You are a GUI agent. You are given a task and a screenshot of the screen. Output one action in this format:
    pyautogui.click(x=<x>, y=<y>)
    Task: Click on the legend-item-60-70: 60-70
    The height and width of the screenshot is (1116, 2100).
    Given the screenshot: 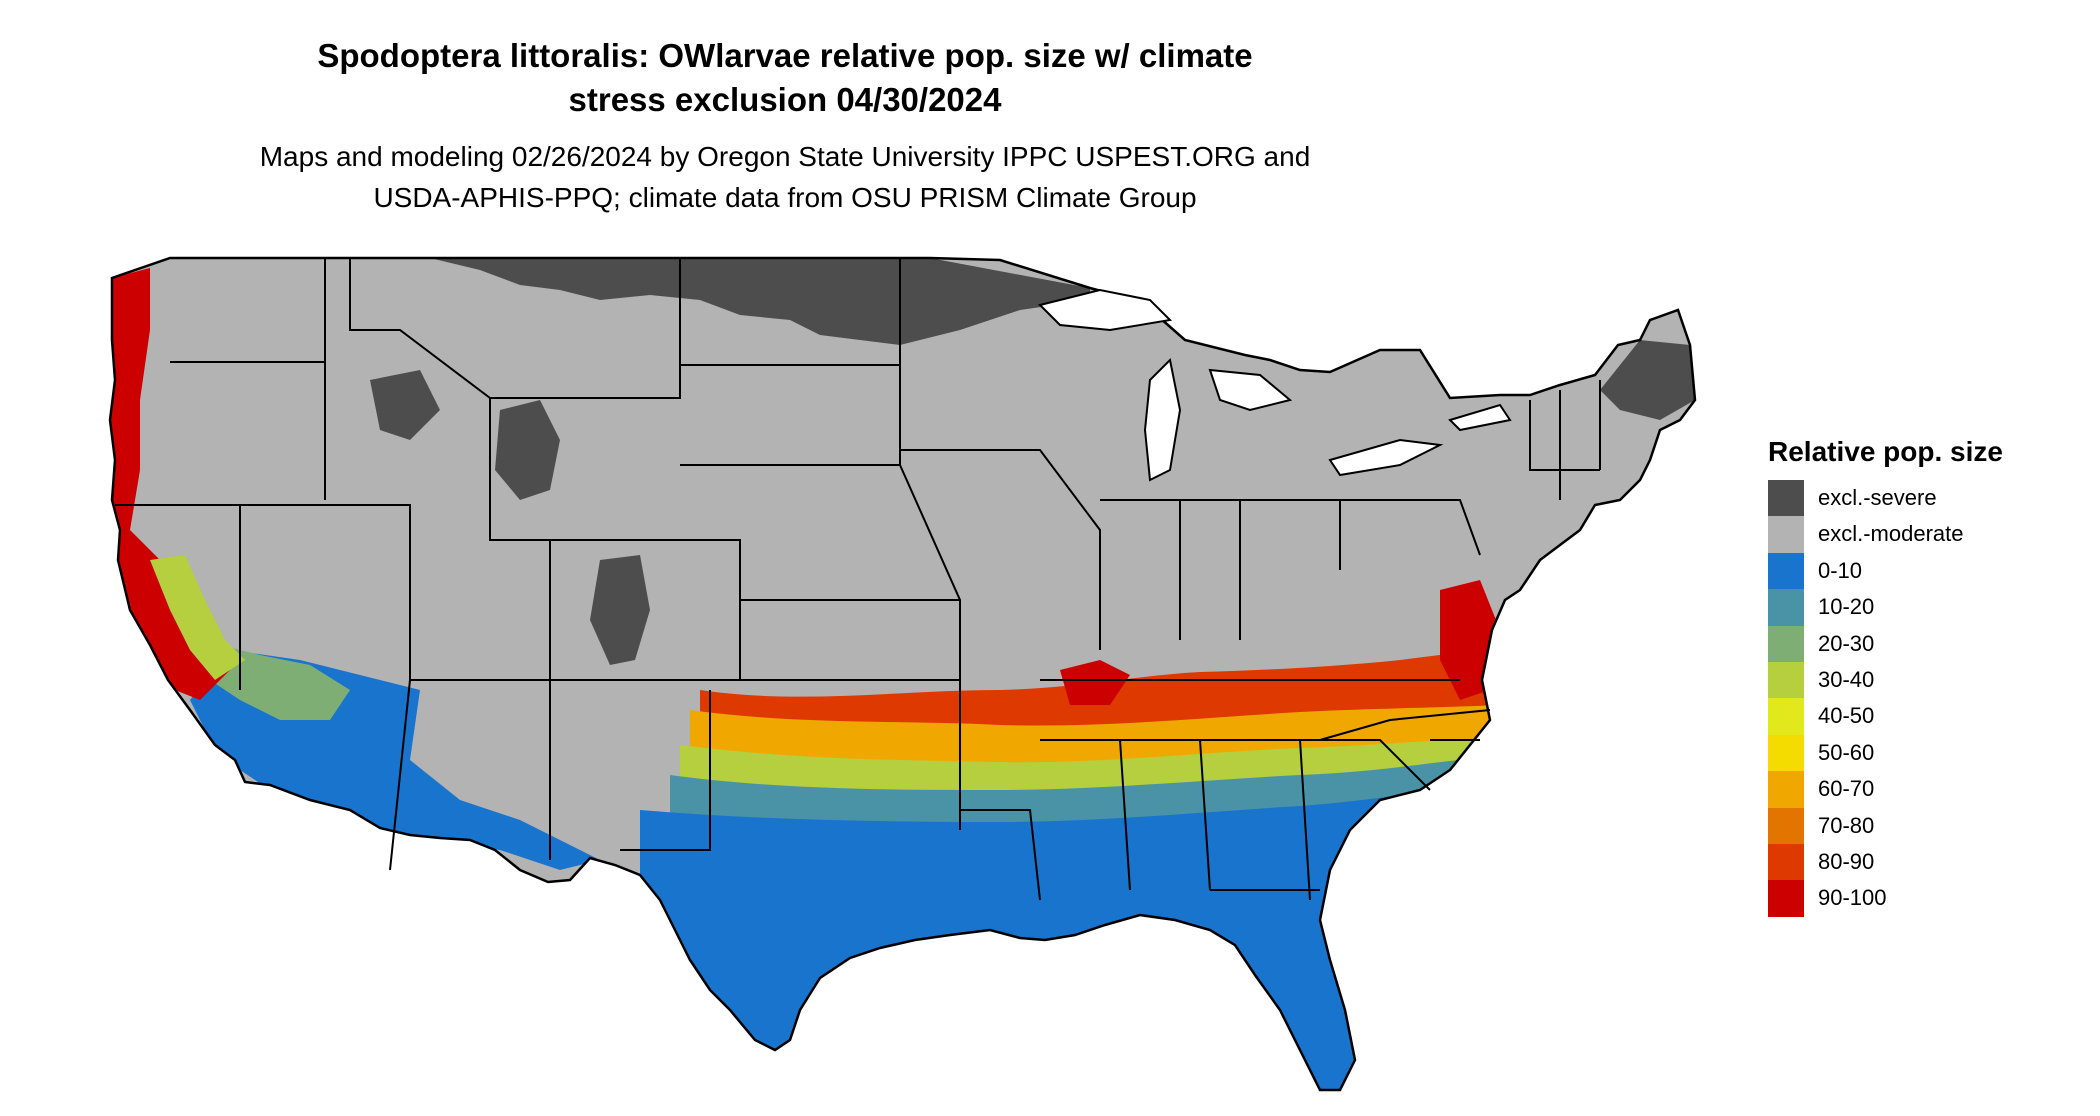 What is the action you would take?
    pyautogui.click(x=1885, y=789)
    